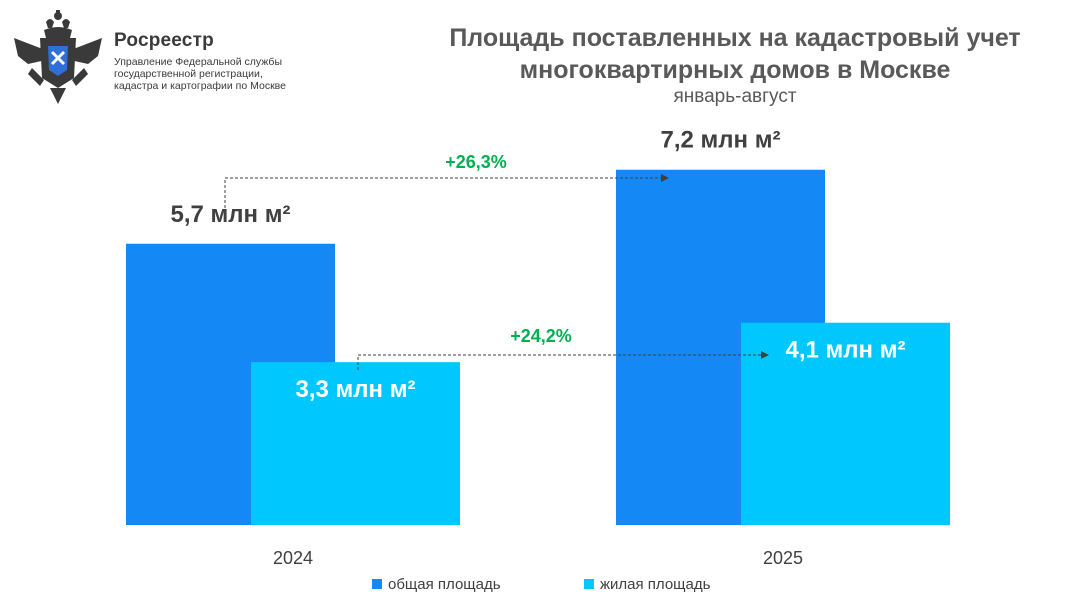 This screenshot has width=1091, height=609. I want to click on data-label-total-2024: 5,7 млн м², so click(231, 214).